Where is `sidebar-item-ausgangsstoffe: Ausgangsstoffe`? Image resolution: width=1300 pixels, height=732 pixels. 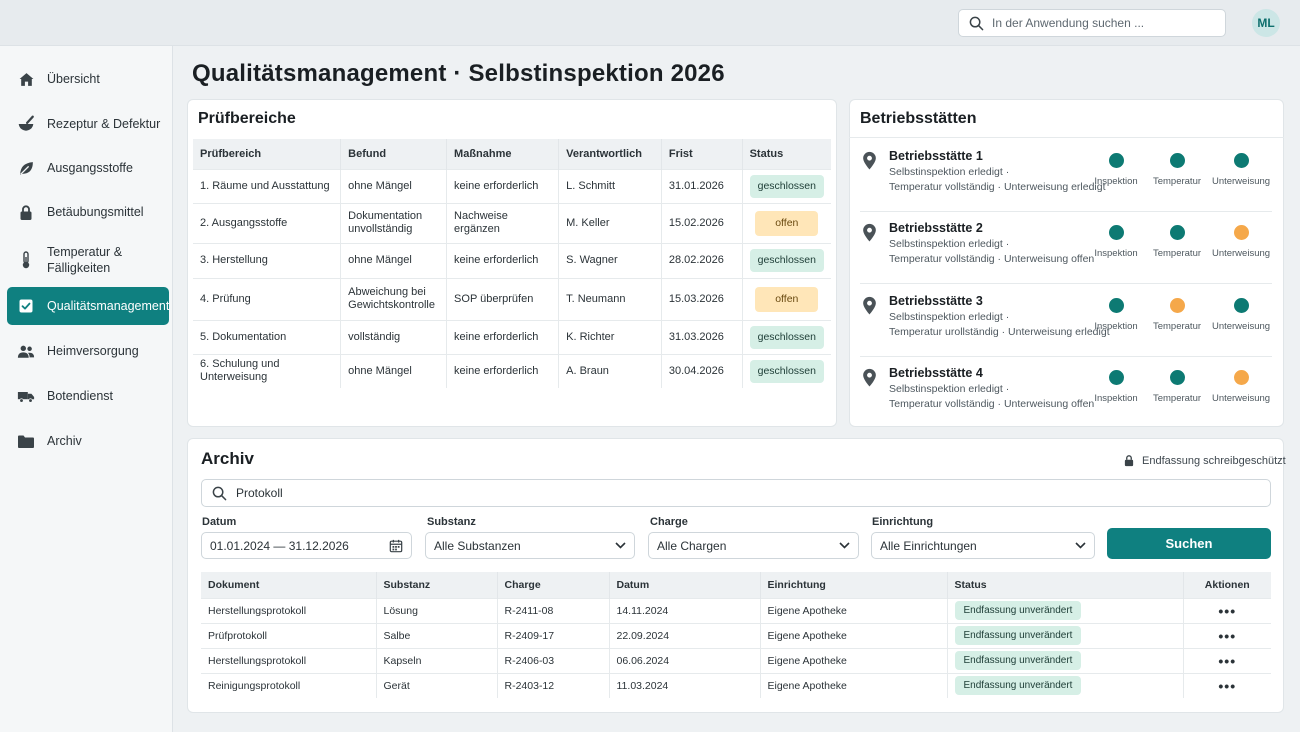
sidebar-item-ausgangsstoffe: Ausgangsstoffe is located at coordinates (88, 168).